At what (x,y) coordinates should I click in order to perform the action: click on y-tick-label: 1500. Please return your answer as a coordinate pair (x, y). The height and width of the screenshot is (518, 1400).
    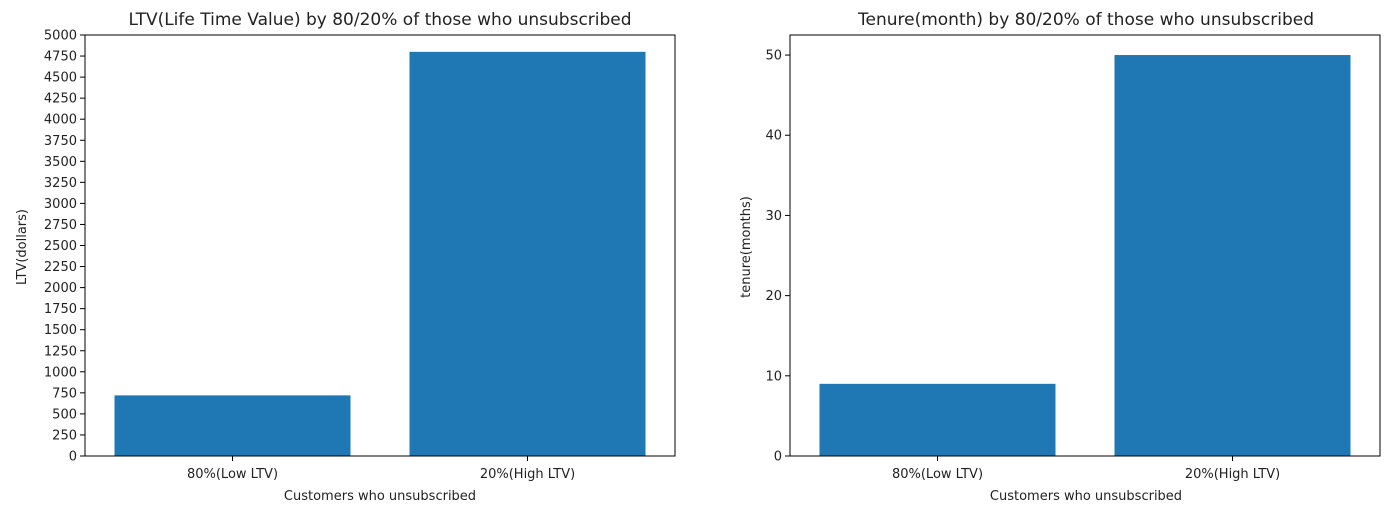
    Looking at the image, I should click on (60, 330).